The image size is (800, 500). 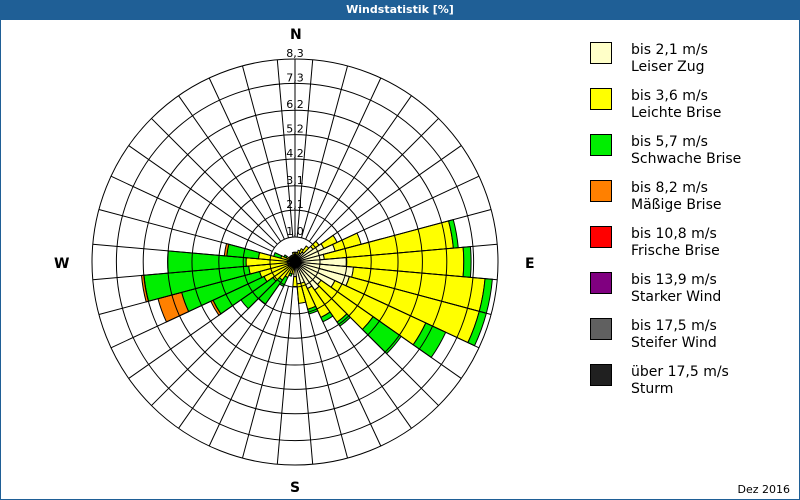 I want to click on compass-north: N, so click(x=296, y=35).